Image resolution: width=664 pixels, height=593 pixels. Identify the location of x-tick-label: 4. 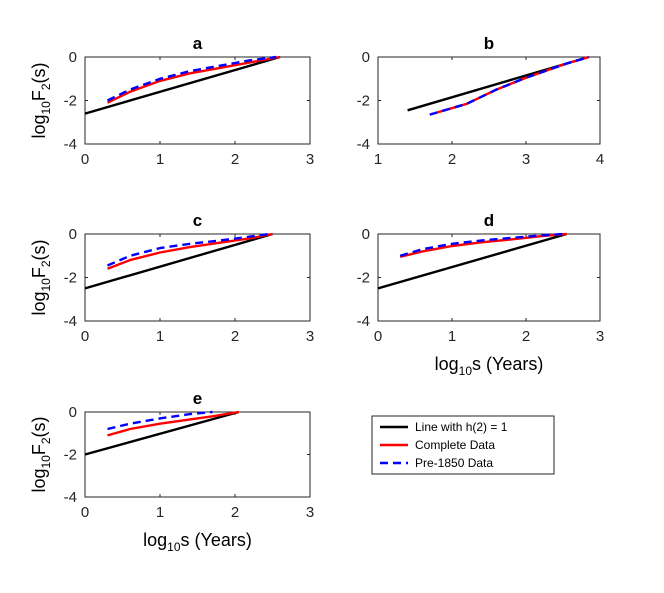
(600, 159).